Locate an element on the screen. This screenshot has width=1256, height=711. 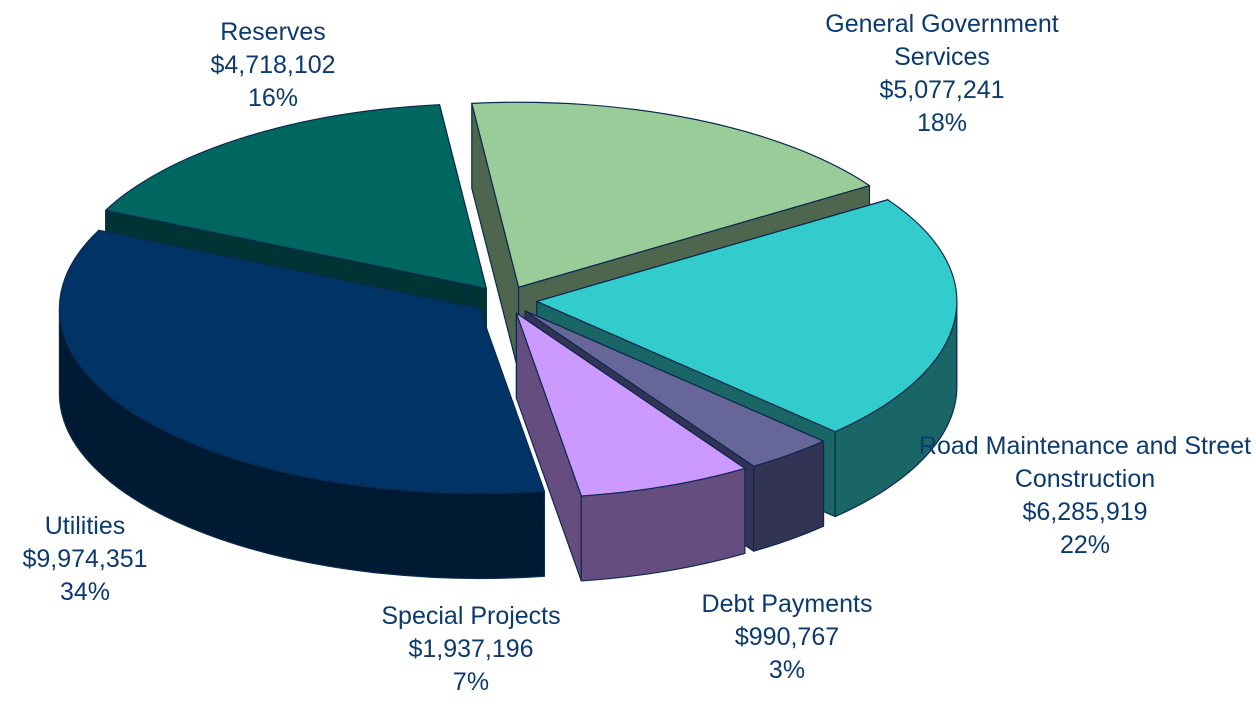
percent-label: 16% is located at coordinates (273, 98).